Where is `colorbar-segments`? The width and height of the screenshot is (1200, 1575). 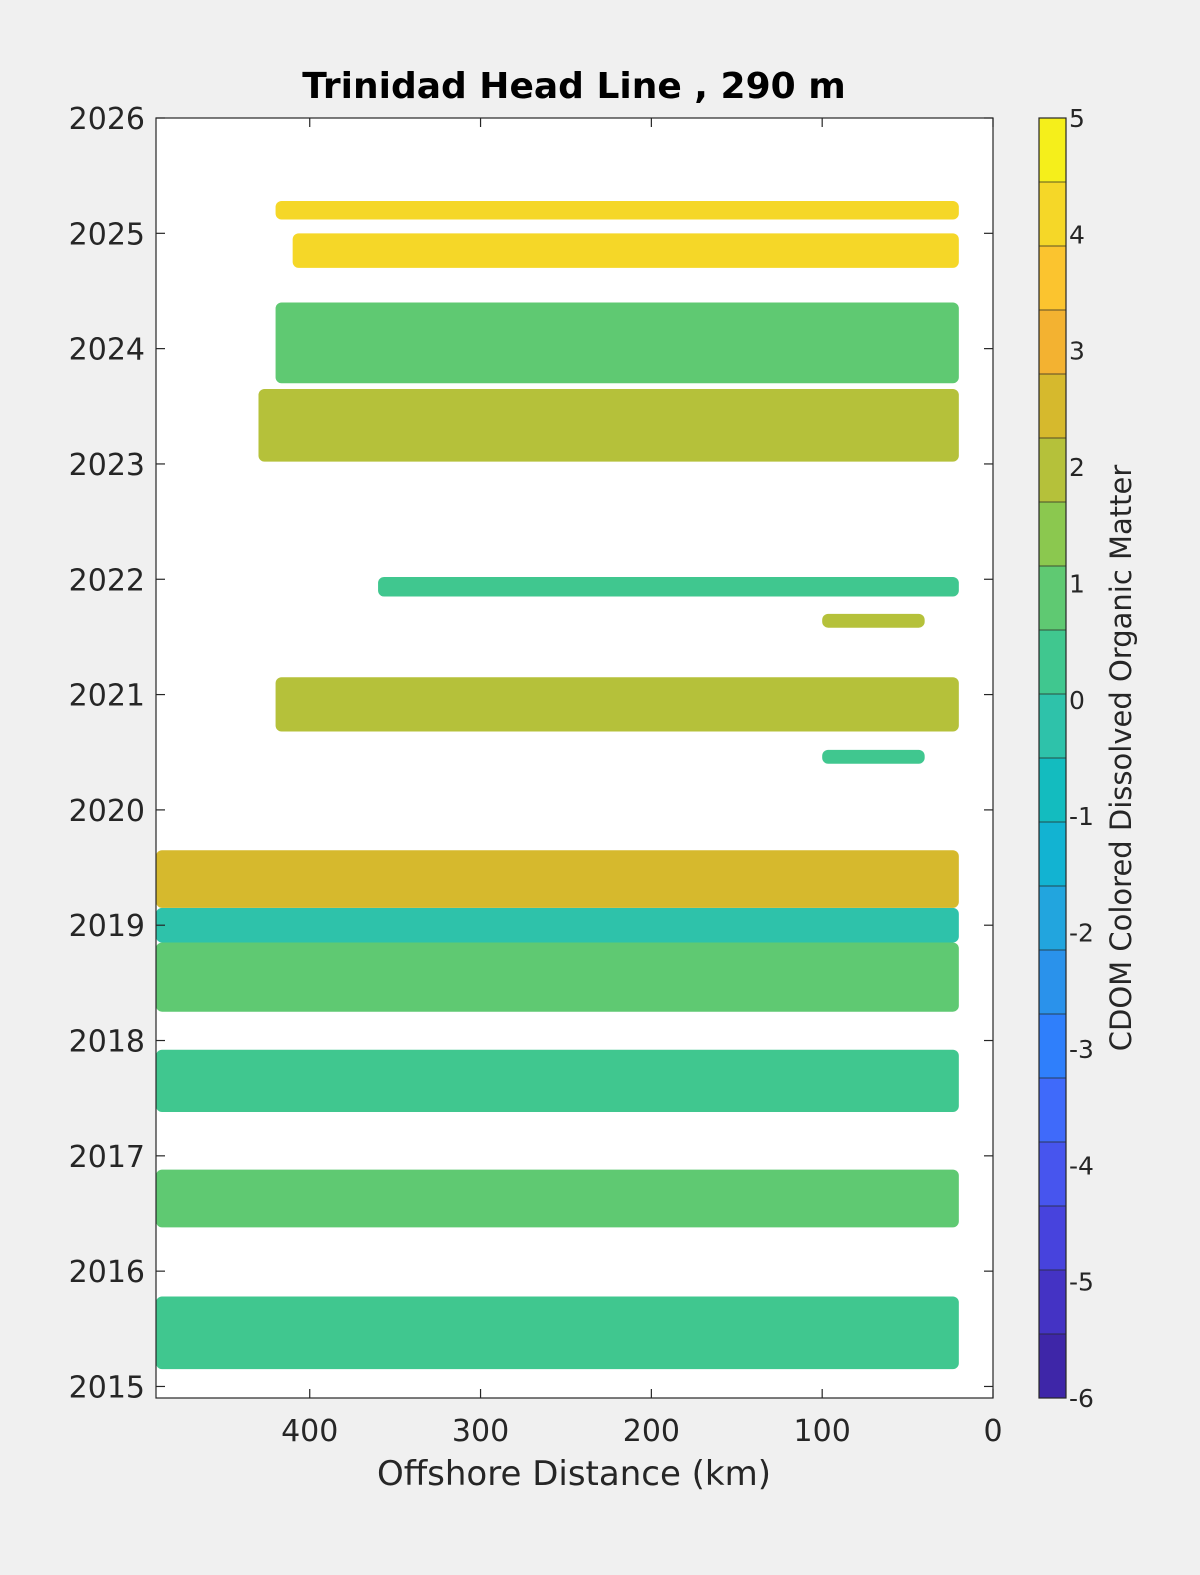 colorbar-segments is located at coordinates (1052, 758).